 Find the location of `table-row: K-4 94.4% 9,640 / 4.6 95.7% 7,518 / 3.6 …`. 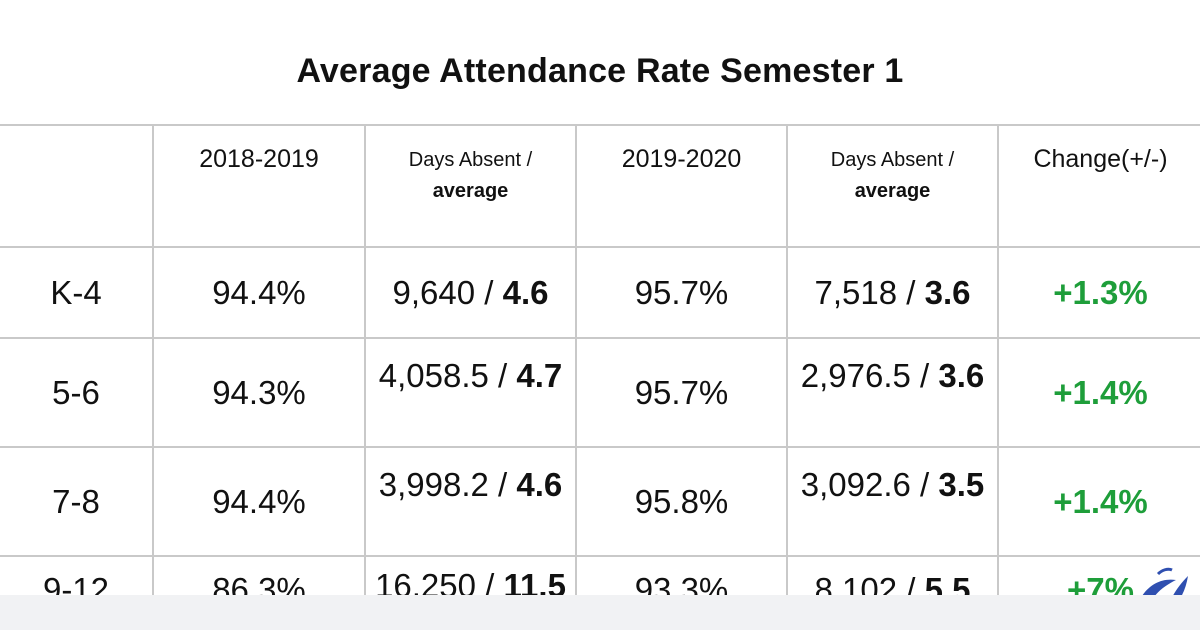

table-row: K-4 94.4% 9,640 / 4.6 95.7% 7,518 / 3.6 … is located at coordinates (600, 292).